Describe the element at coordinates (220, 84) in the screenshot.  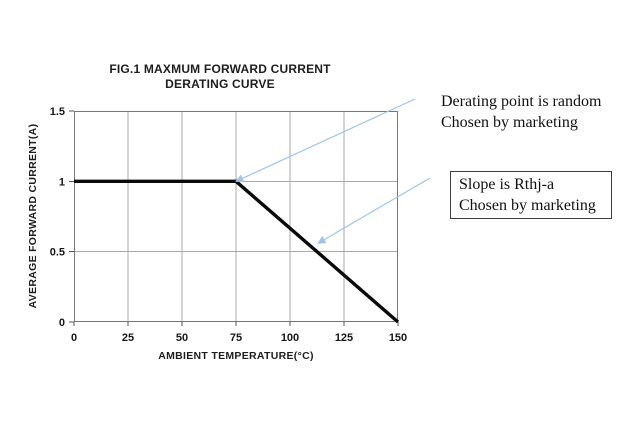
I see `figure-title-line2: DERATING CURVE` at that location.